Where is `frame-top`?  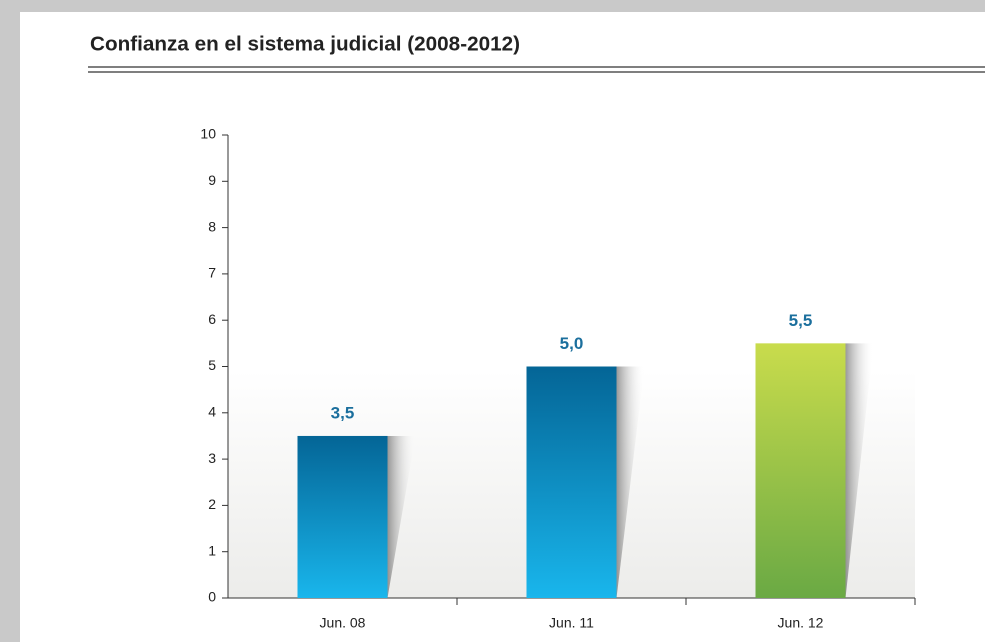 frame-top is located at coordinates (492, 6).